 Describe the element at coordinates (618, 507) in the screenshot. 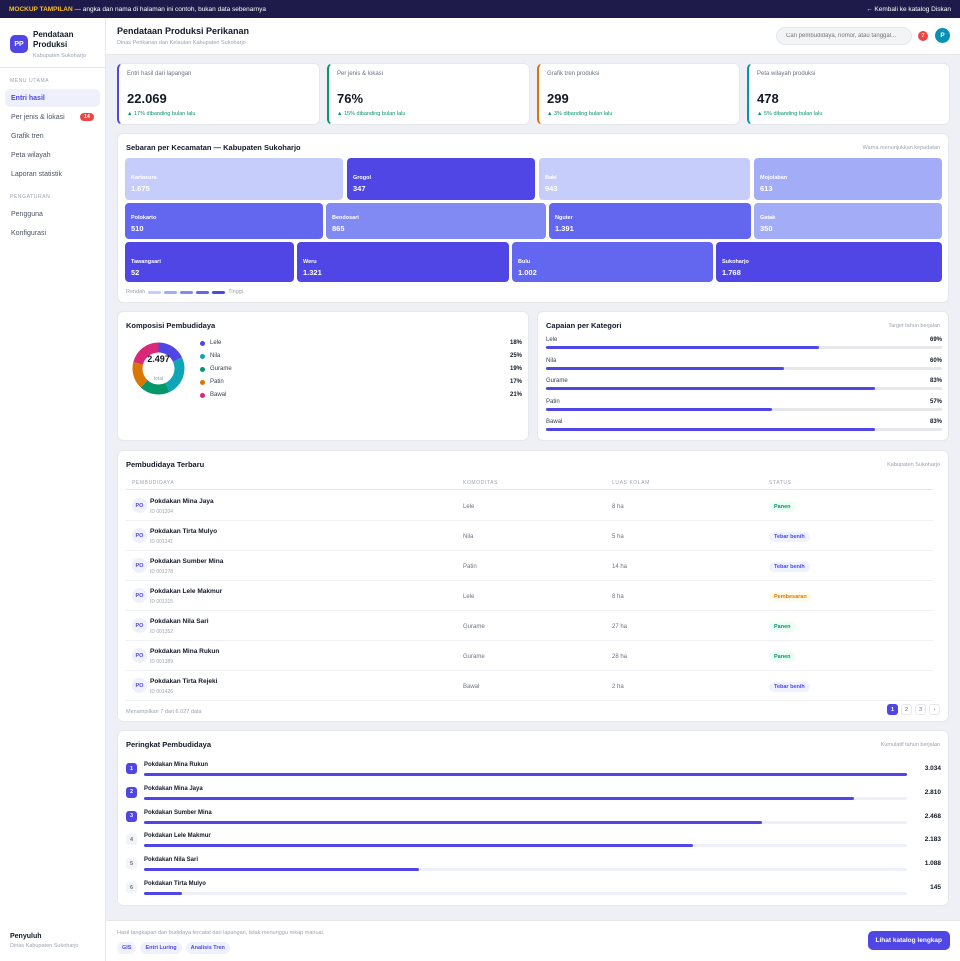

I see `pond-area-cell: 8 ha` at that location.